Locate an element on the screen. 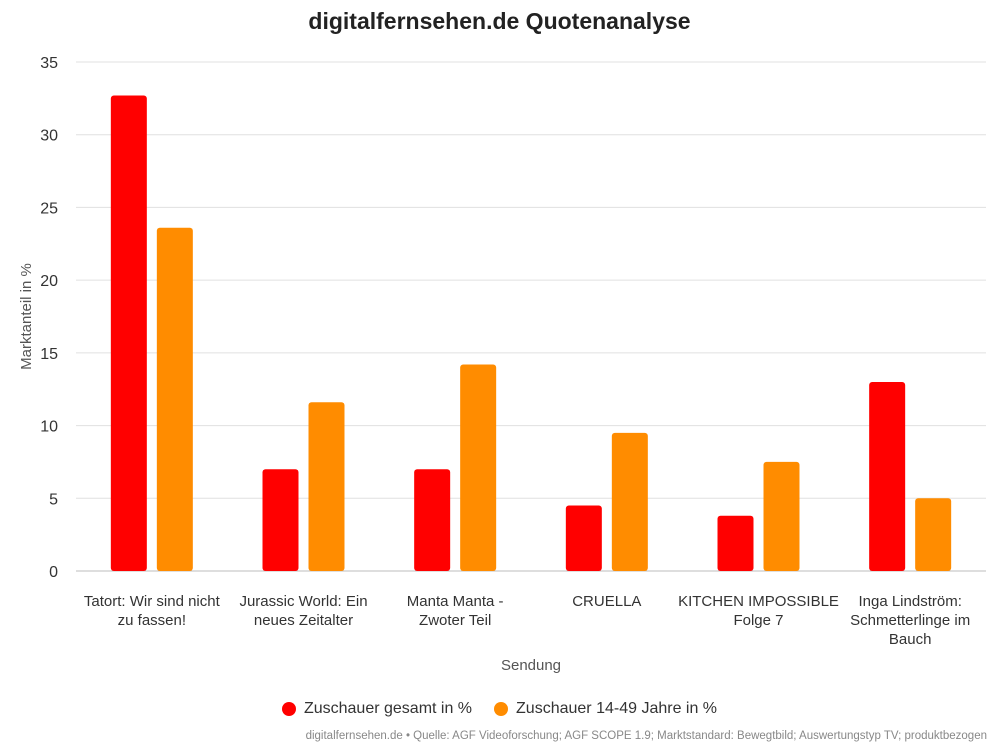  legend-item-series-2: Zuschauer 14-49 Jahre in % is located at coordinates (605, 709).